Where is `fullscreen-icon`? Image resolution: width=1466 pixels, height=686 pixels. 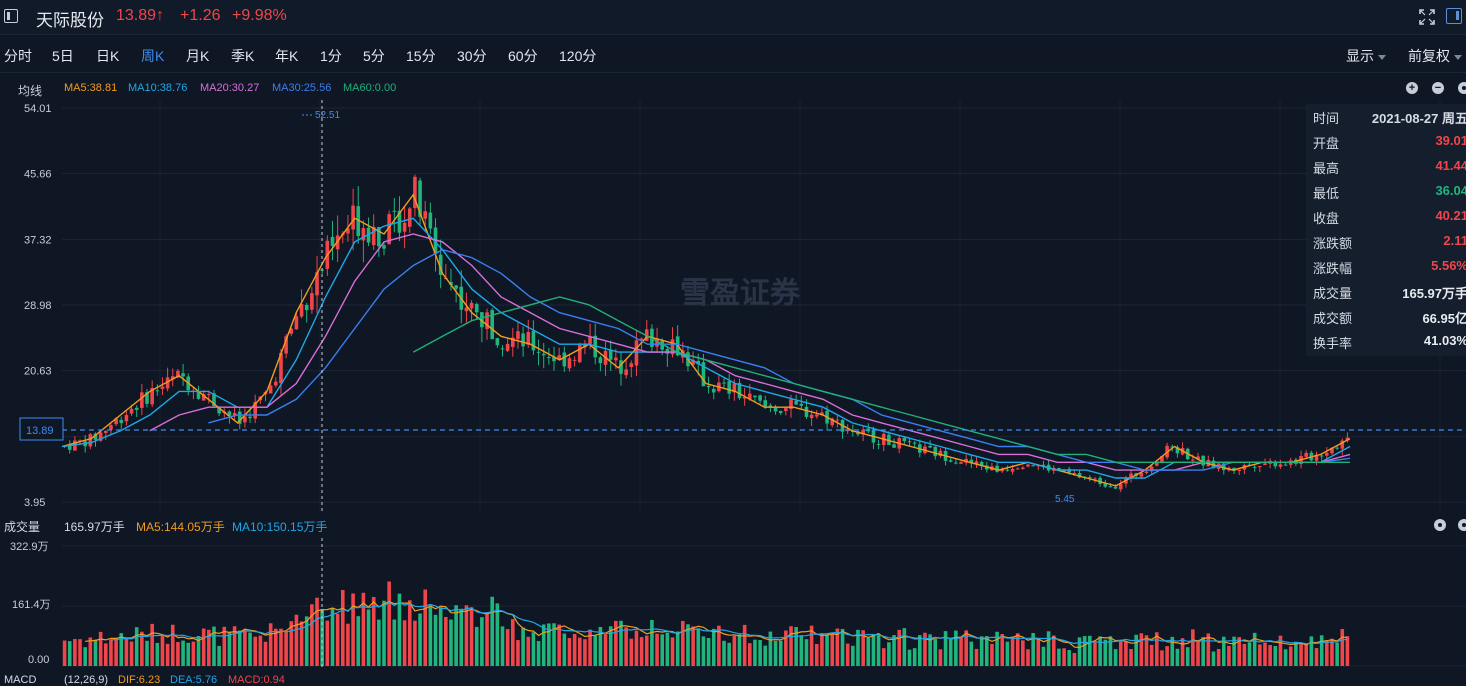
fullscreen-icon is located at coordinates (1427, 17).